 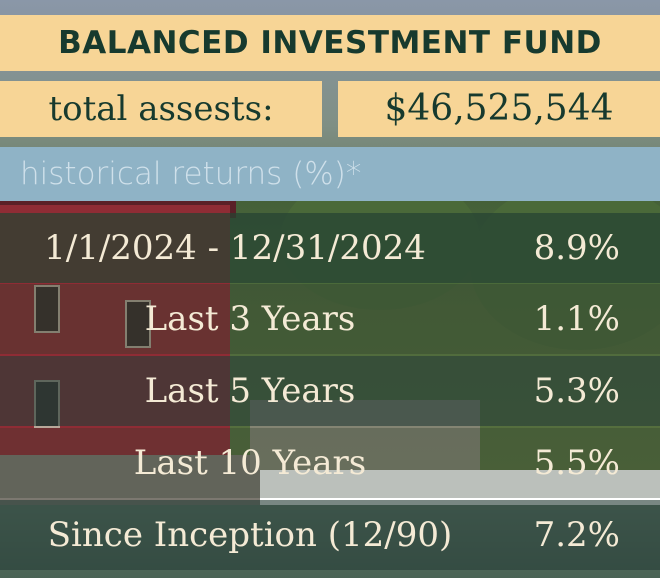 What do you see at coordinates (576, 391) in the screenshot?
I see `return-value: 5.3%` at bounding box center [576, 391].